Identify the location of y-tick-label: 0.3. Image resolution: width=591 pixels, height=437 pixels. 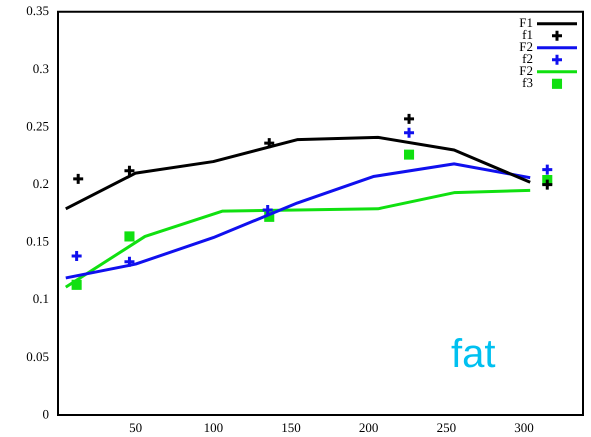
(40, 68).